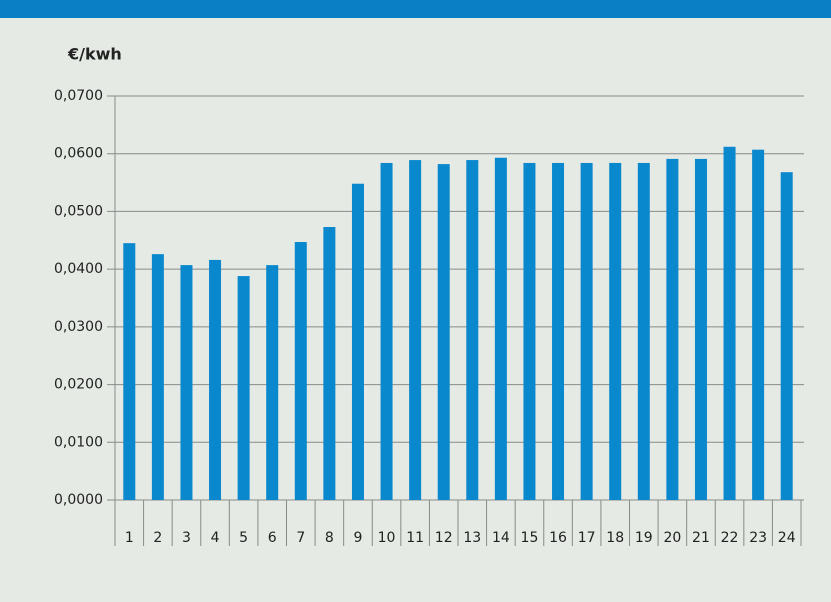  I want to click on y-tick-label: 0,0400, so click(78, 269).